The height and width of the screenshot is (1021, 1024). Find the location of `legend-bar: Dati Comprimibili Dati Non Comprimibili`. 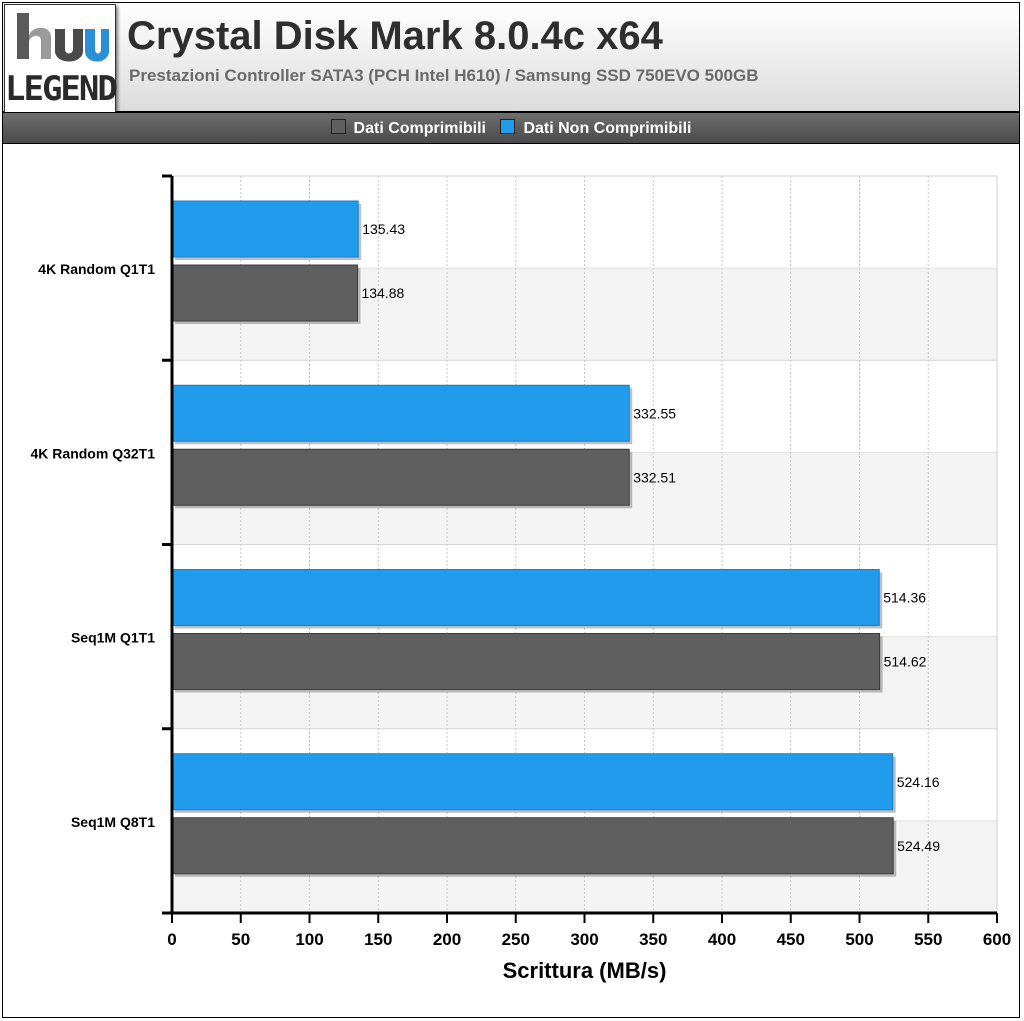

legend-bar: Dati Comprimibili Dati Non Comprimibili is located at coordinates (511, 128).